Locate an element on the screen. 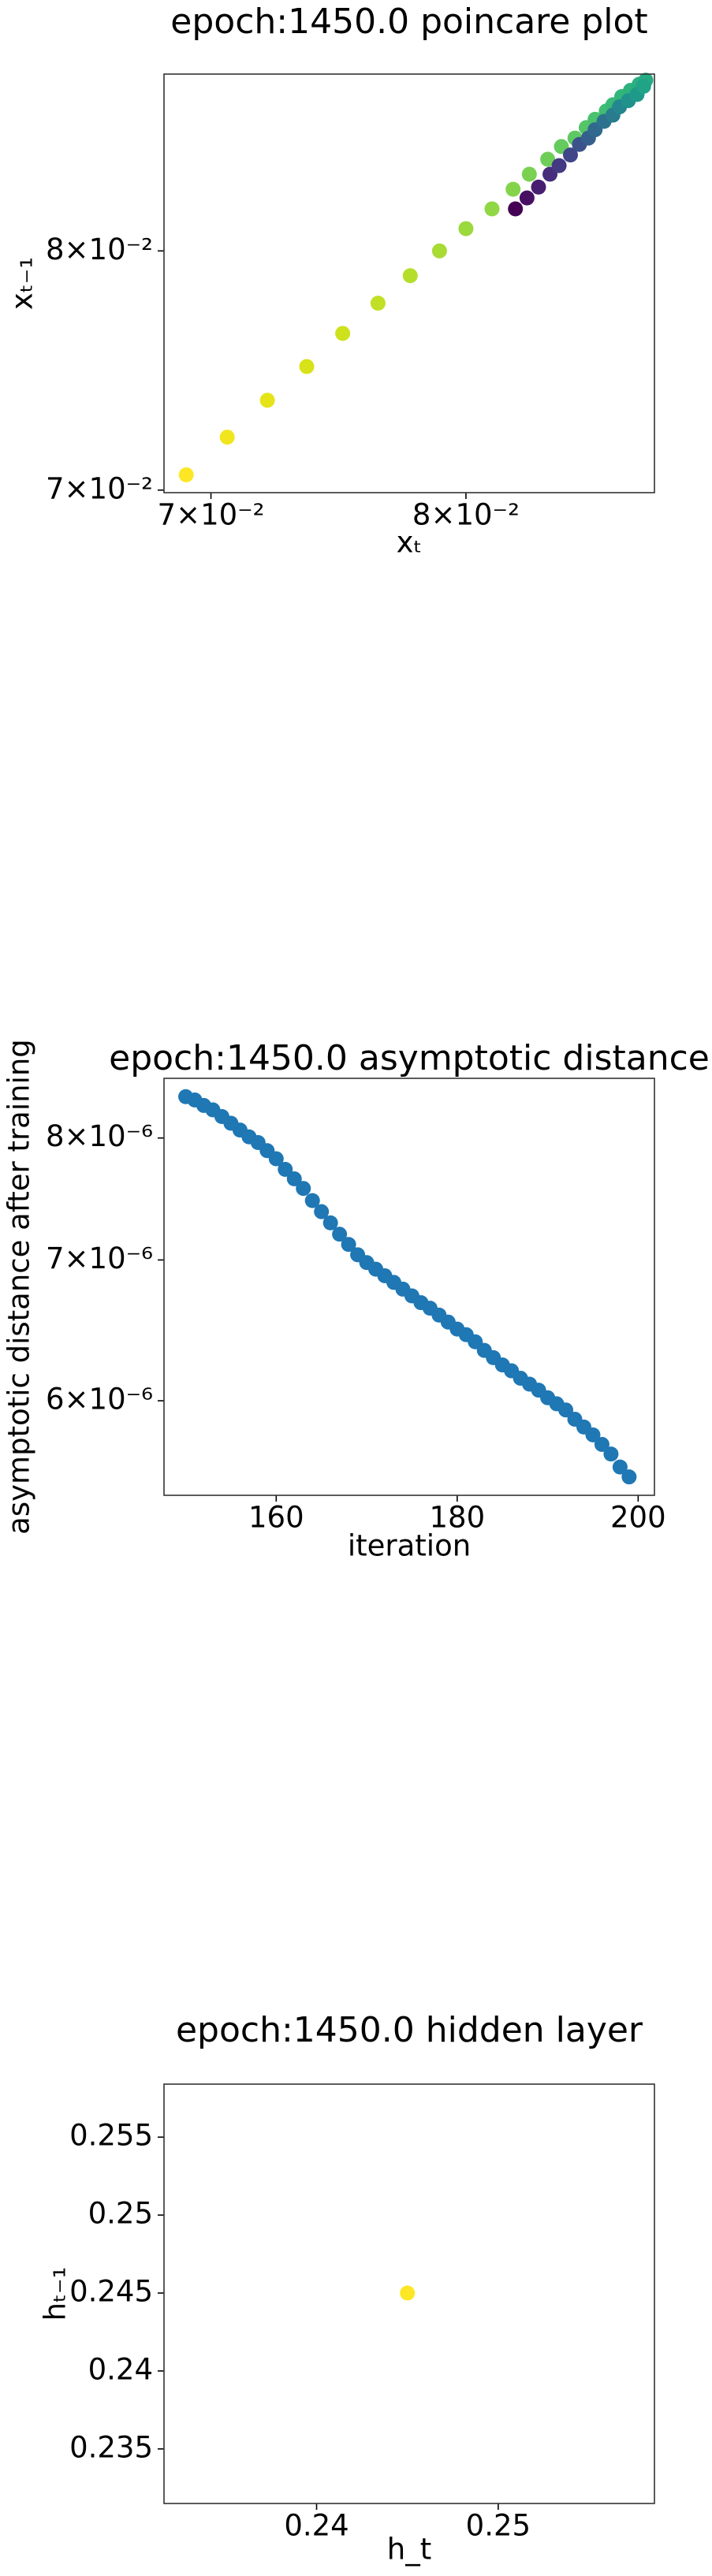  x-tick-label: 8×10⁻² is located at coordinates (466, 515).